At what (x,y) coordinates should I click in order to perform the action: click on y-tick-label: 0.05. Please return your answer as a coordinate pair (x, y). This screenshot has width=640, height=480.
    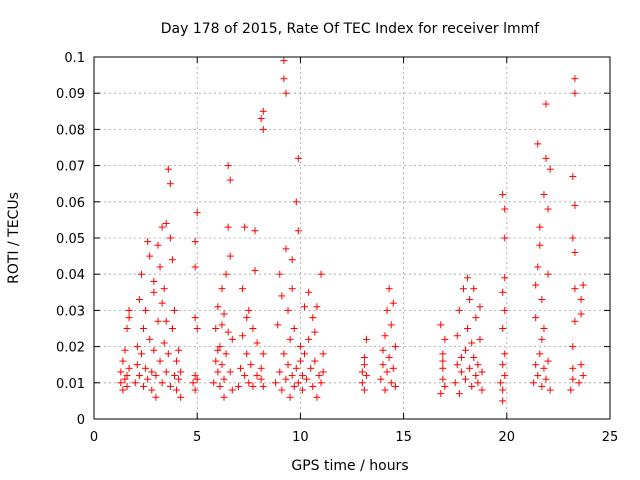
    Looking at the image, I should click on (70, 239).